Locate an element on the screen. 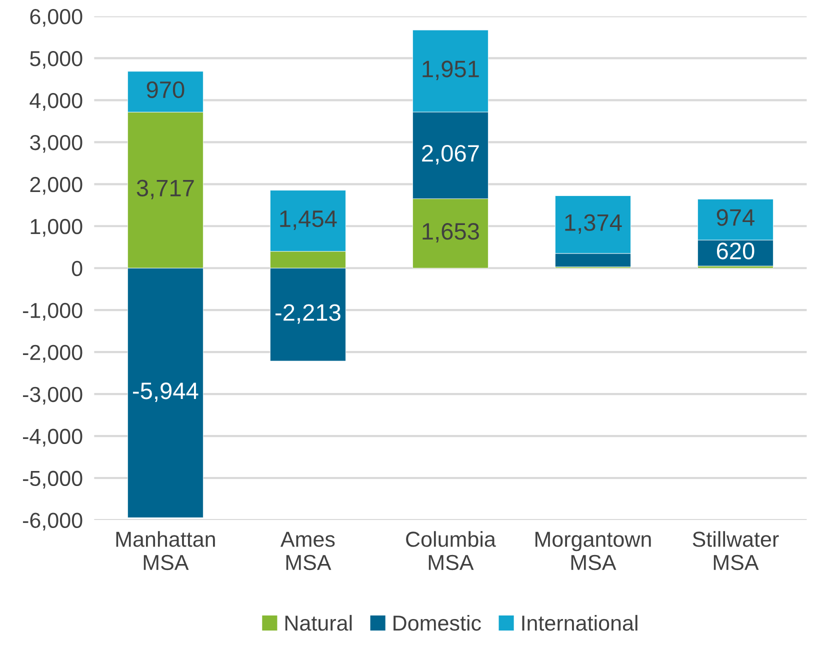 This screenshot has width=819, height=650. data-label: 620 is located at coordinates (735, 251).